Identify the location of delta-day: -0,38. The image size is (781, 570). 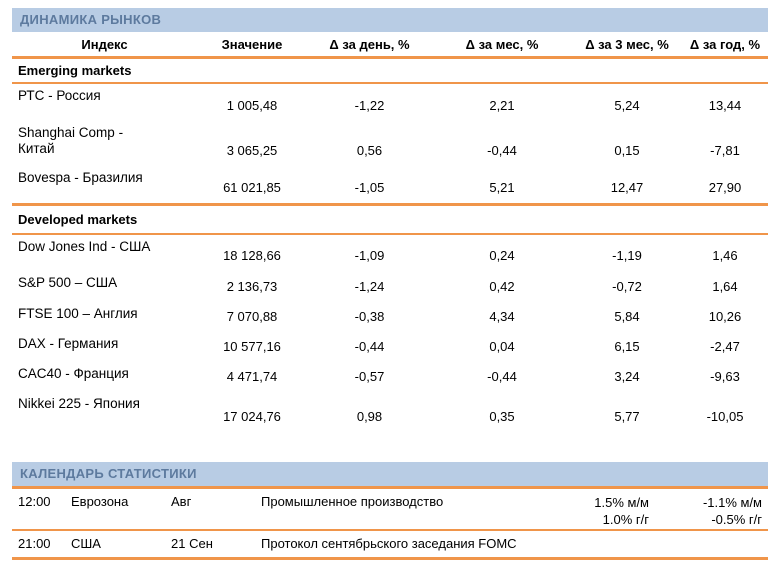
(369, 316).